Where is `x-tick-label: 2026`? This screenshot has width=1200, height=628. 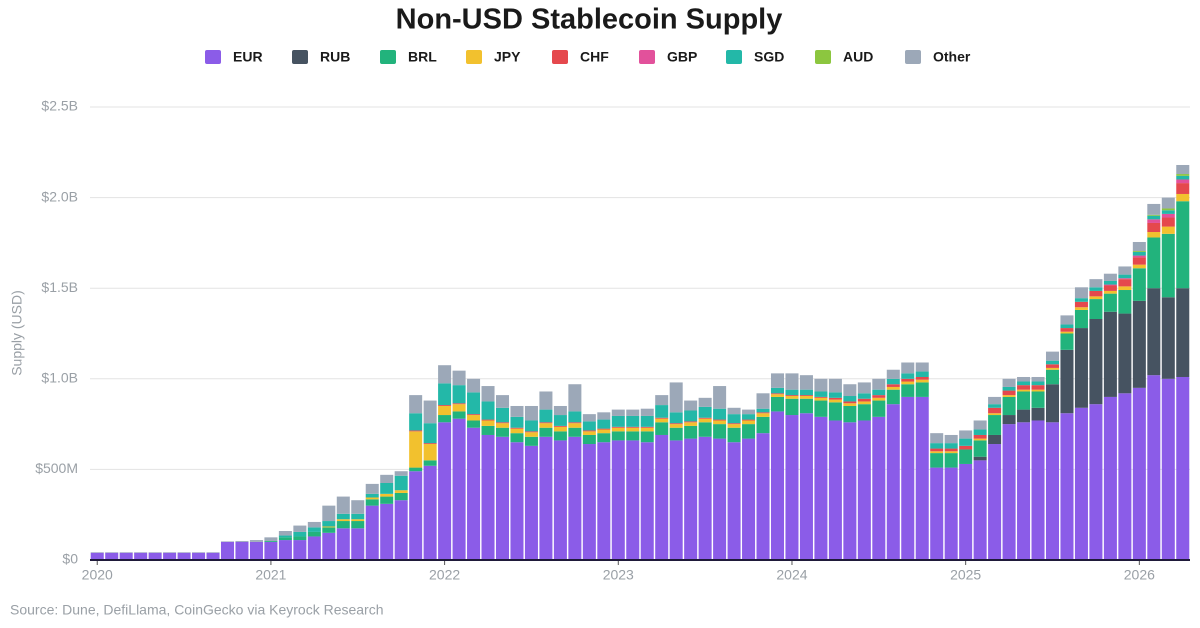
x-tick-label: 2026 is located at coordinates (1139, 575).